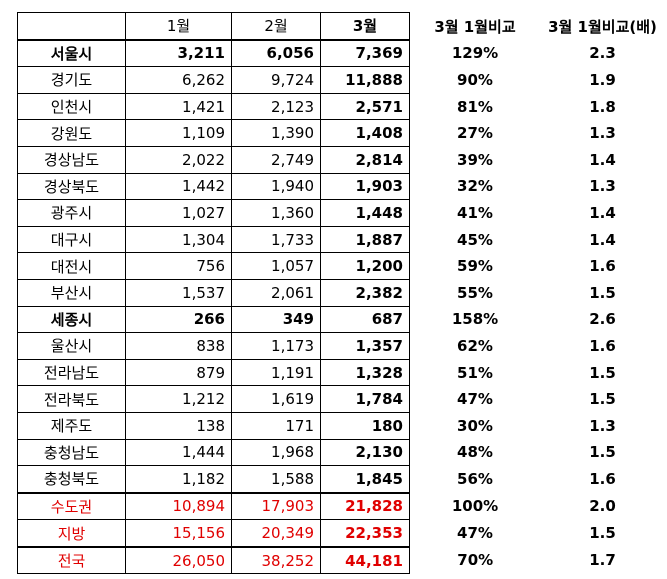 This screenshot has height=579, width=667. What do you see at coordinates (178, 346) in the screenshot?
I see `jan-cell: 838` at bounding box center [178, 346].